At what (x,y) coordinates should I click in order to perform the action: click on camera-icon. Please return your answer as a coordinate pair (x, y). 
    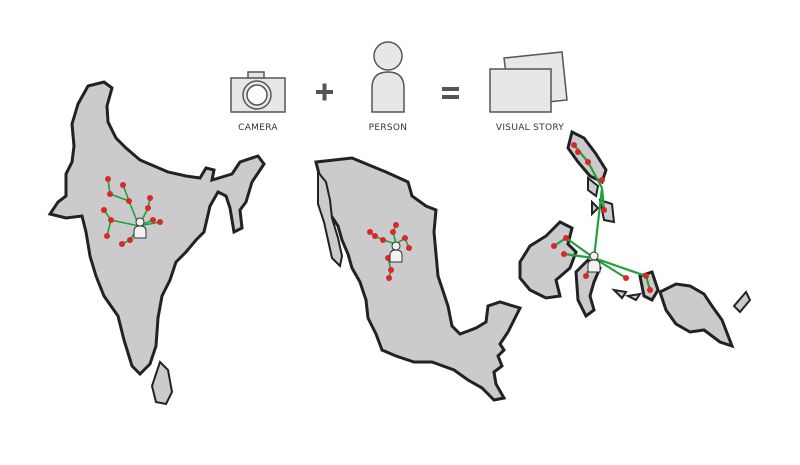
    Looking at the image, I should click on (258, 92).